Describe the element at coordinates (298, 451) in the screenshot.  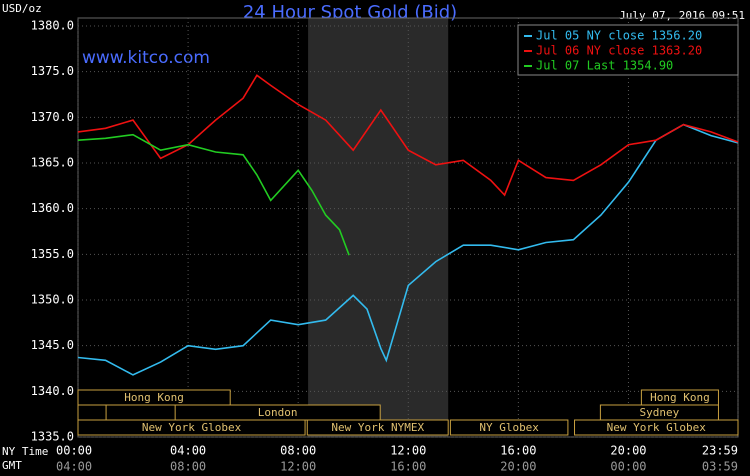
I see `x-tick-label: 08:00` at that location.